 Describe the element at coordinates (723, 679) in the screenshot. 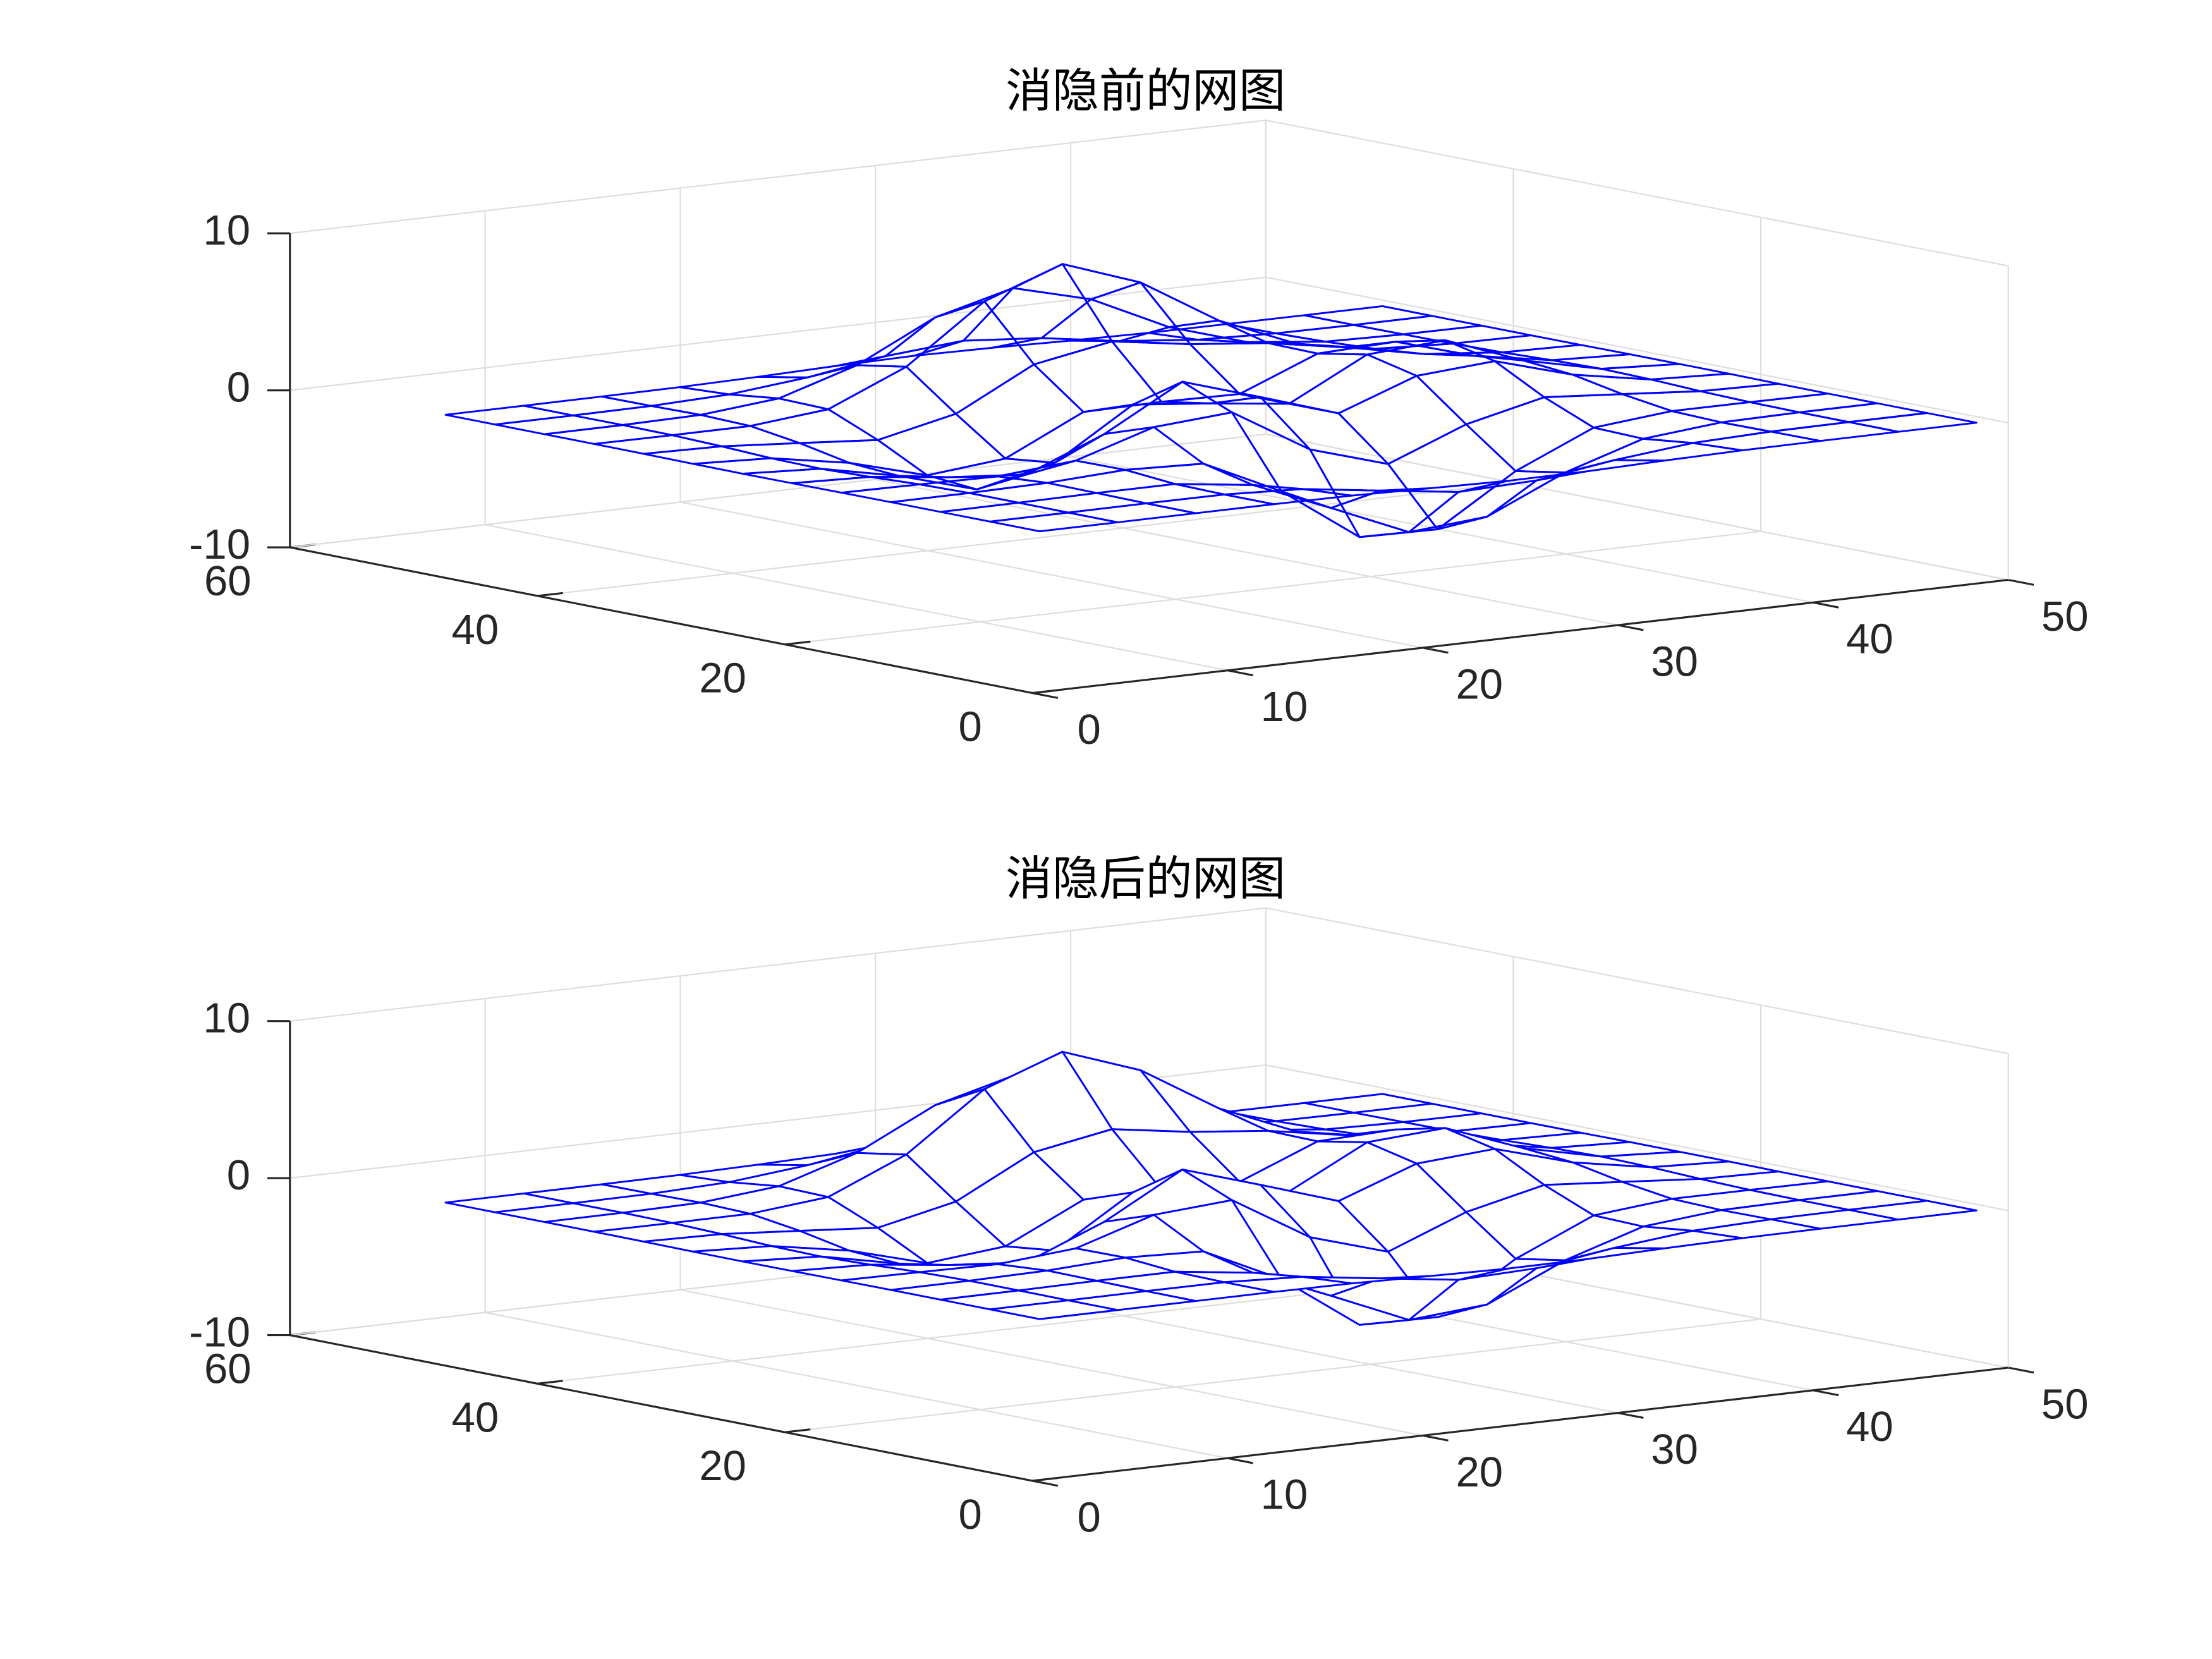

I see `y-tick-label: 20` at that location.